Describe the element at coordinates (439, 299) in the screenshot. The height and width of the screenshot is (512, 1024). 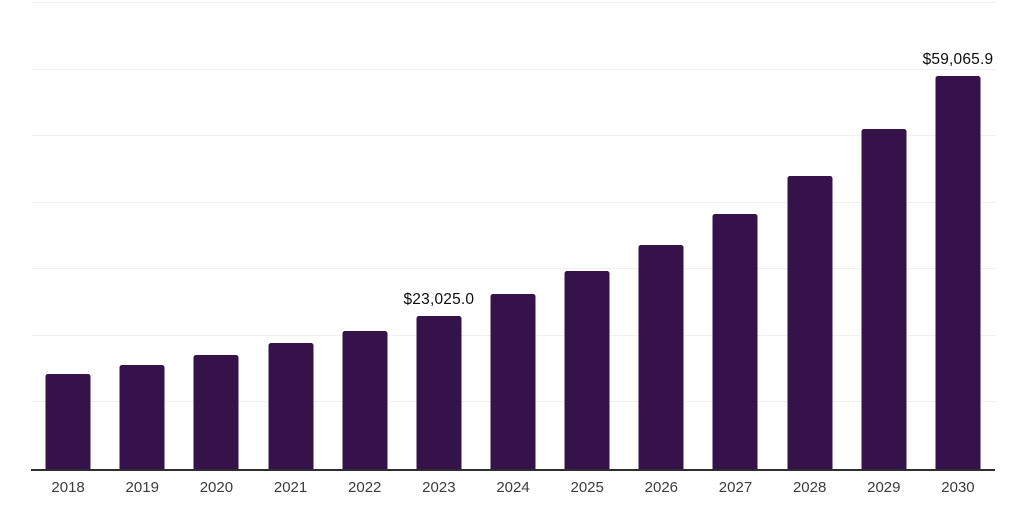
I see `bar-value-label-2023: $23,025.0` at that location.